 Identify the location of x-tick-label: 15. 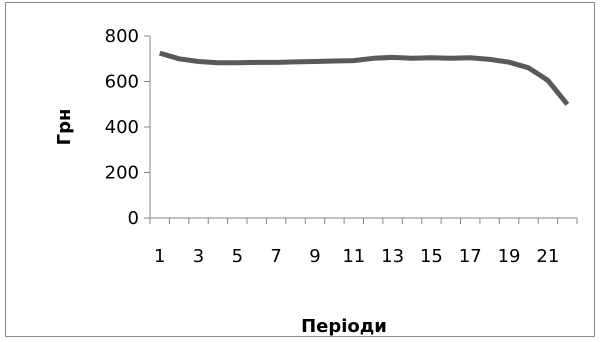
(431, 256).